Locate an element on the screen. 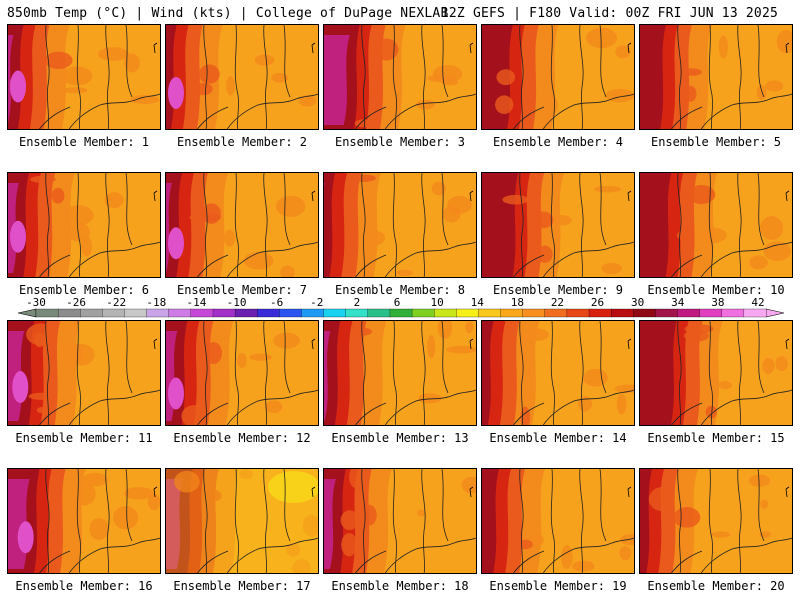 Image resolution: width=800 pixels, height=600 pixels. colorbar-tick-label: 2 is located at coordinates (357, 302).